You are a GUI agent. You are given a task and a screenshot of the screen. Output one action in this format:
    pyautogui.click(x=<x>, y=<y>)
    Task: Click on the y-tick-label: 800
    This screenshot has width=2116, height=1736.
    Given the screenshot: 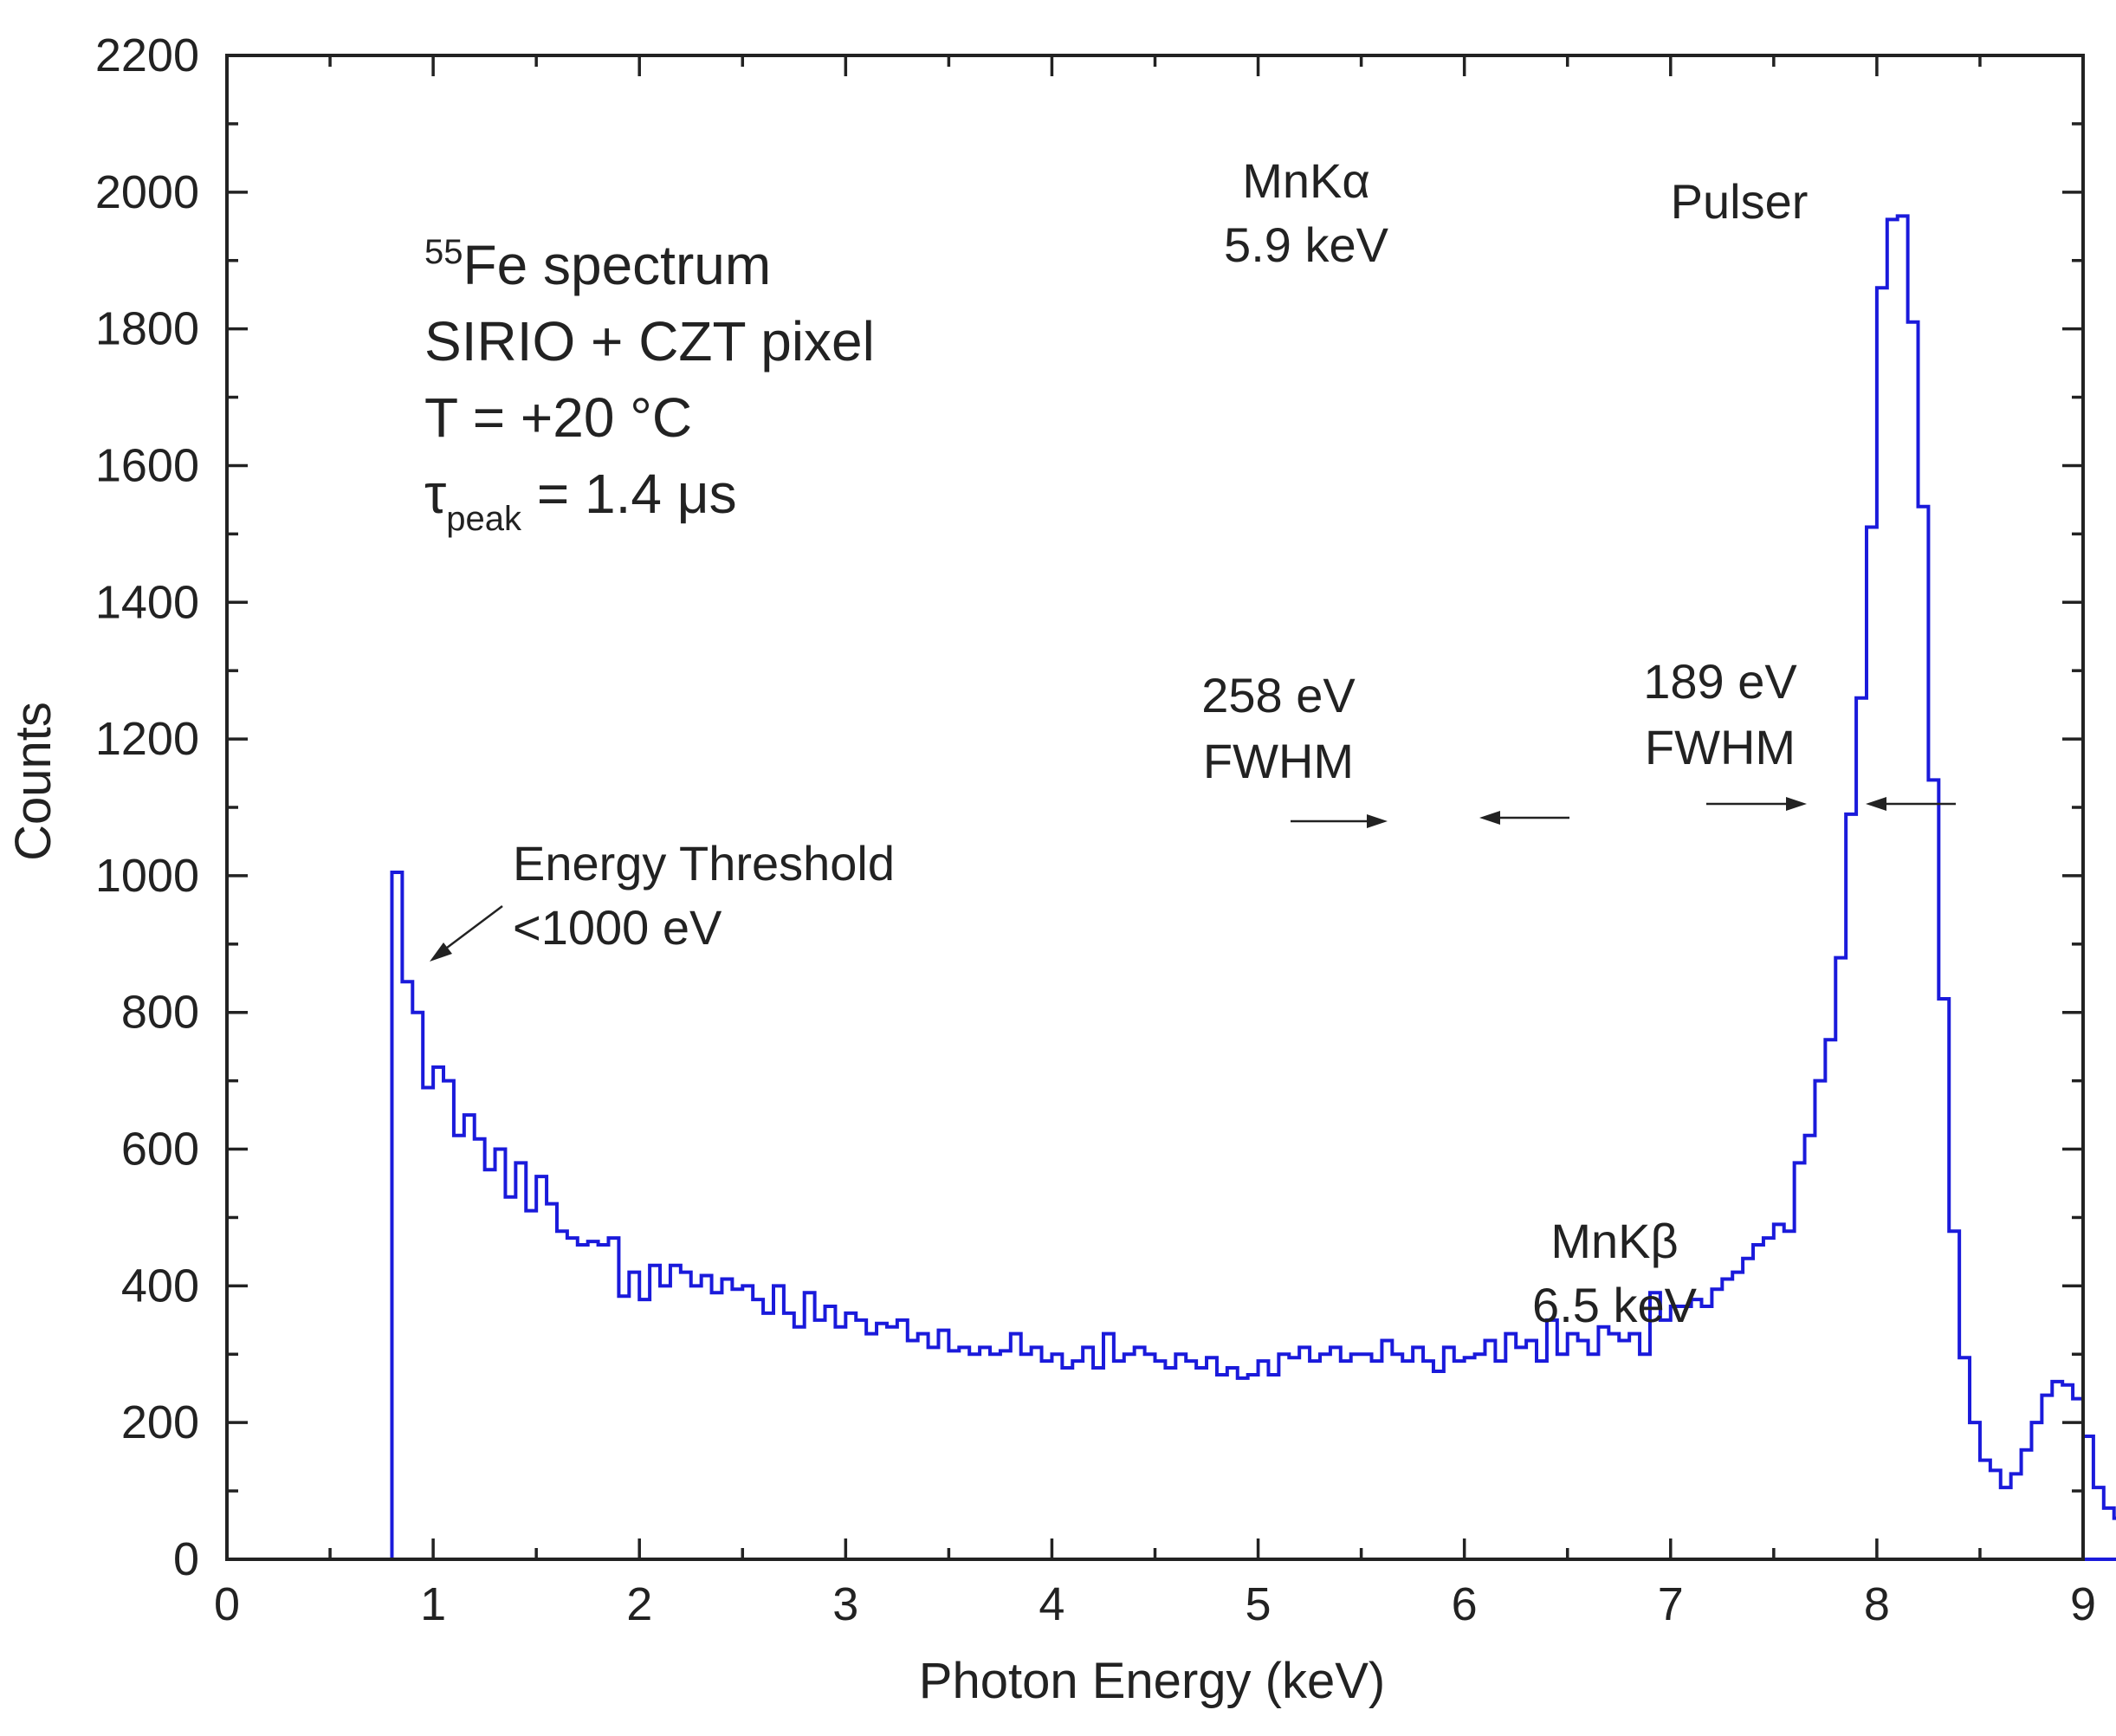 What is the action you would take?
    pyautogui.click(x=160, y=1013)
    